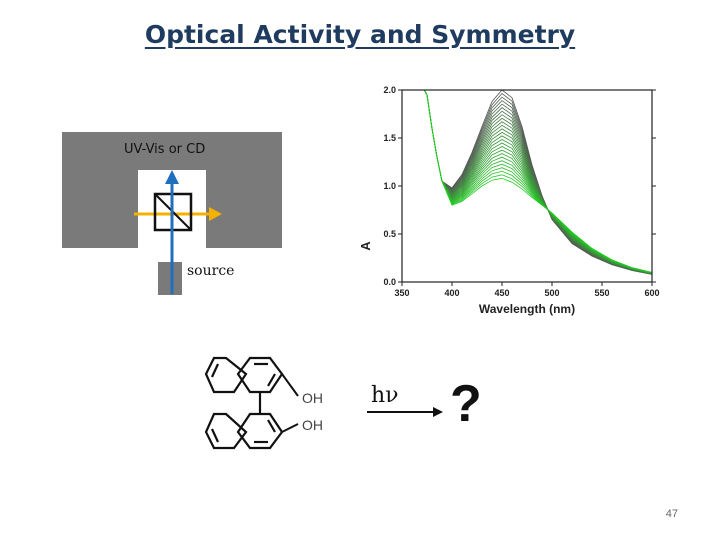 The height and width of the screenshot is (540, 720). What do you see at coordinates (451, 293) in the screenshot?
I see `x-tick-label: 400` at bounding box center [451, 293].